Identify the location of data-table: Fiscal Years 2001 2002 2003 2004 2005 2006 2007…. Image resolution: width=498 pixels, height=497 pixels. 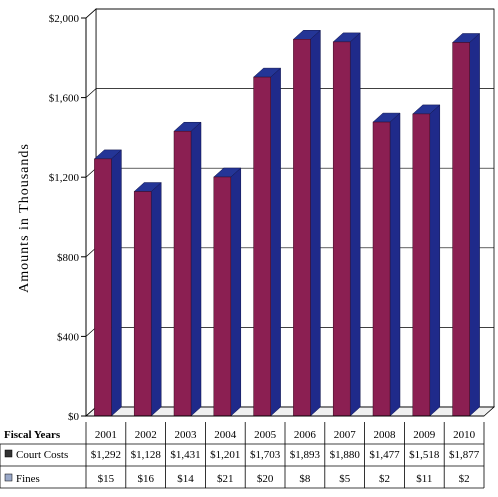
(242, 455).